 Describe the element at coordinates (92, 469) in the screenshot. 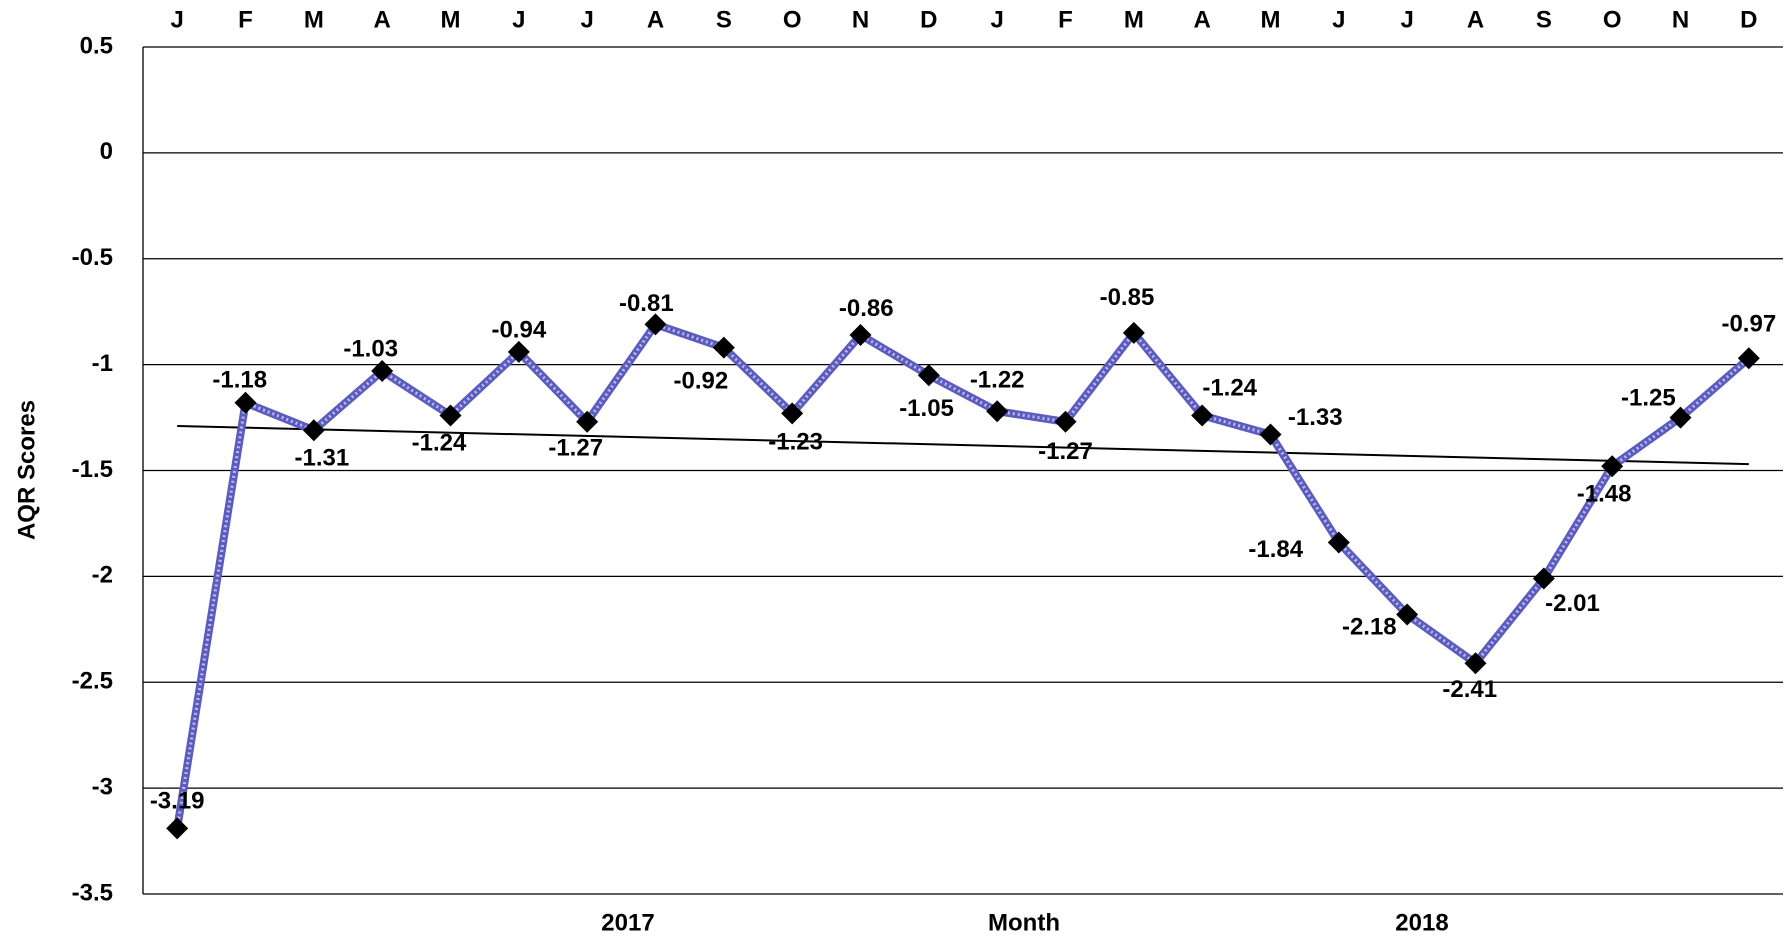

I see `y-tick-label: -1.5` at that location.